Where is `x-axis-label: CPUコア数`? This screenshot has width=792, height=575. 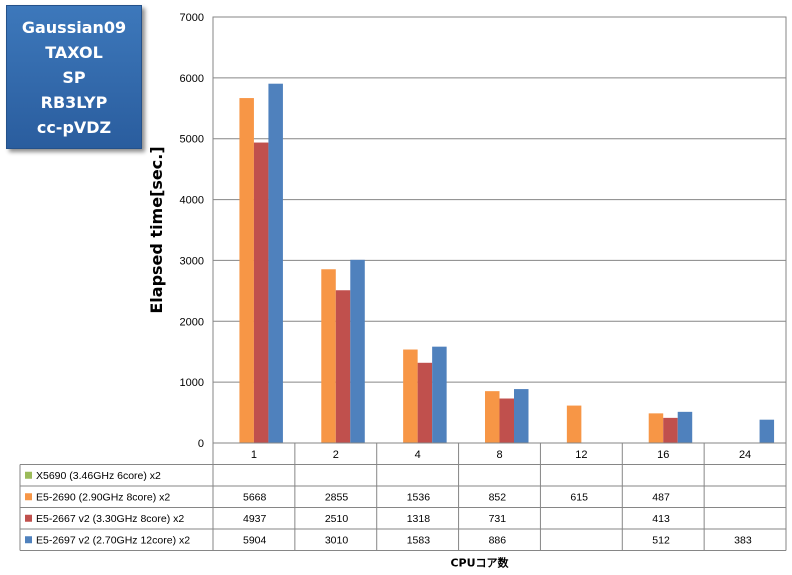
x-axis-label: CPUコア数 is located at coordinates (479, 563).